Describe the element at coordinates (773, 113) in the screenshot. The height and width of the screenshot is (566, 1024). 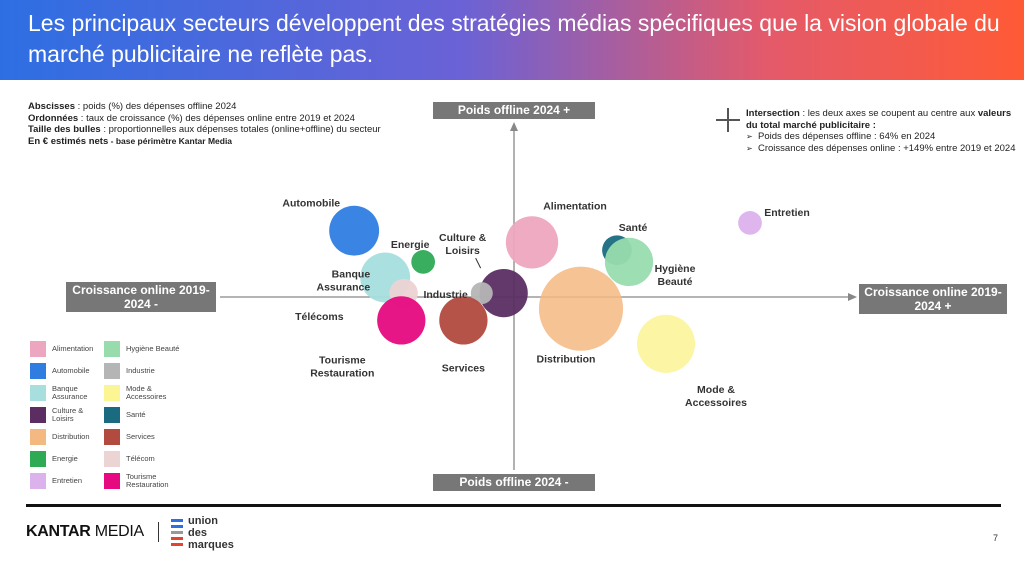
I see `intersection-label: Intersection` at that location.